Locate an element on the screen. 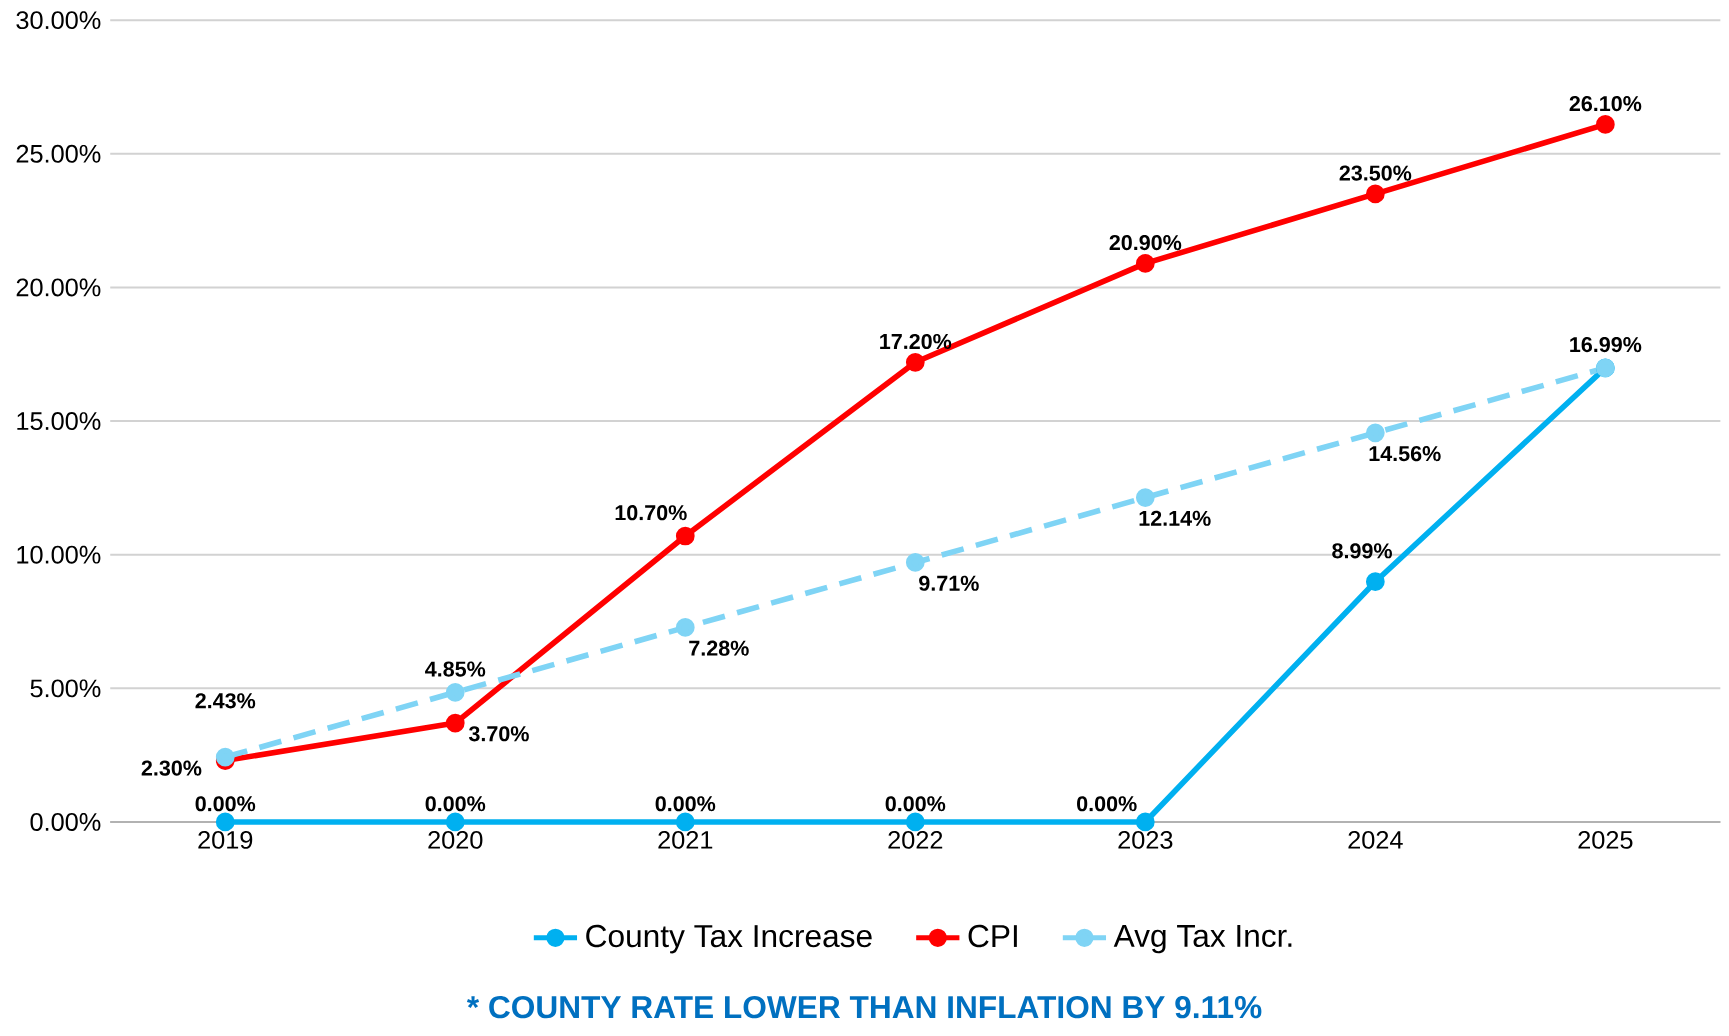  y-tick-label: 20.00% is located at coordinates (58, 287).